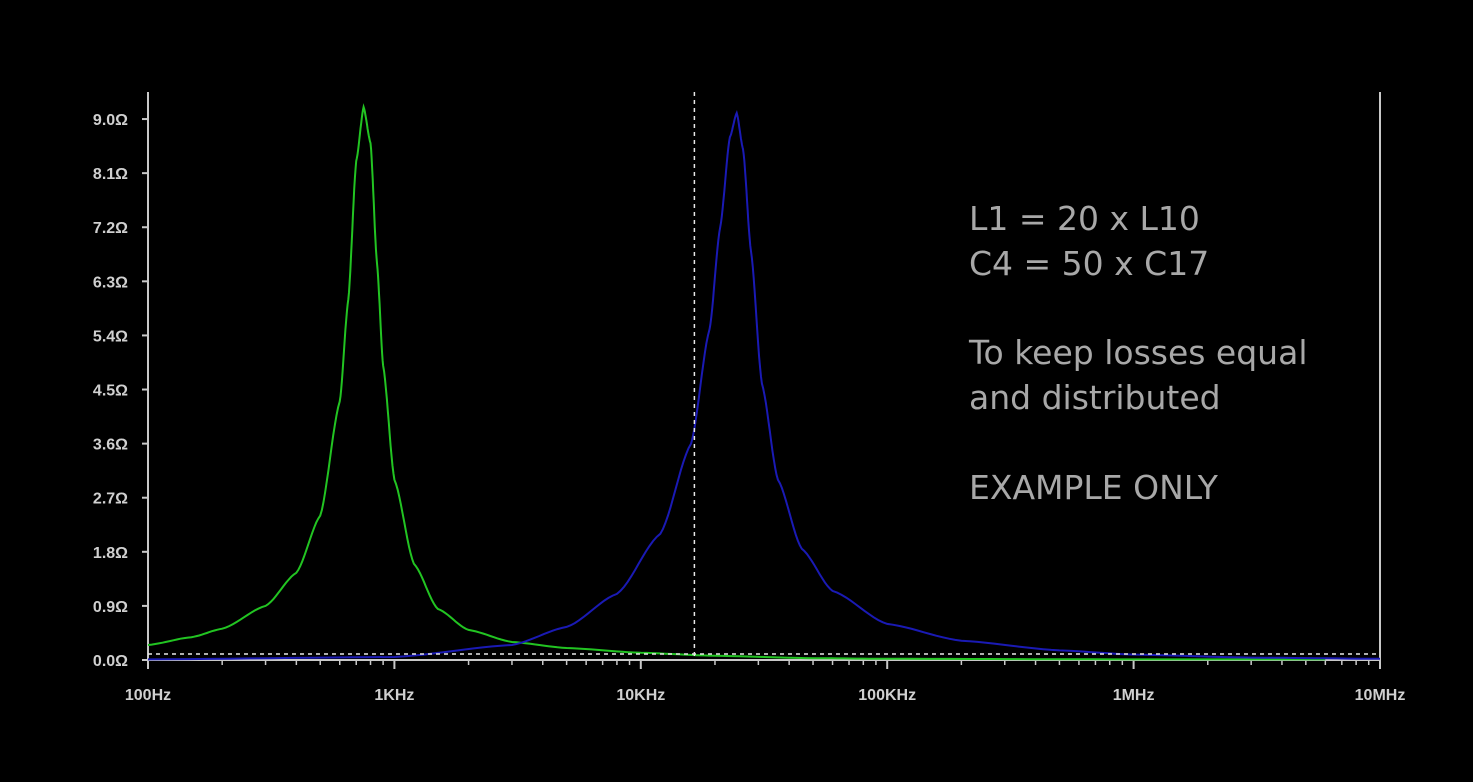  I want to click on annotation-line-5: EXAMPLE ONLY, so click(1093, 487).